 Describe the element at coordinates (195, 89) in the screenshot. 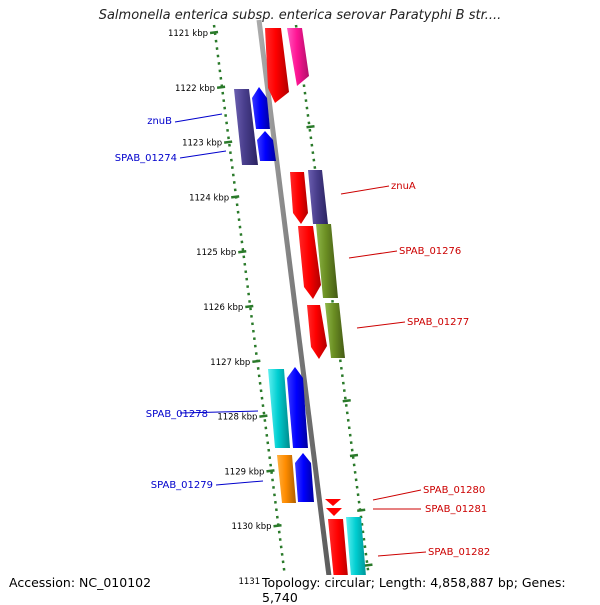

I see `kbp-tick-label: 1122 kbp` at that location.